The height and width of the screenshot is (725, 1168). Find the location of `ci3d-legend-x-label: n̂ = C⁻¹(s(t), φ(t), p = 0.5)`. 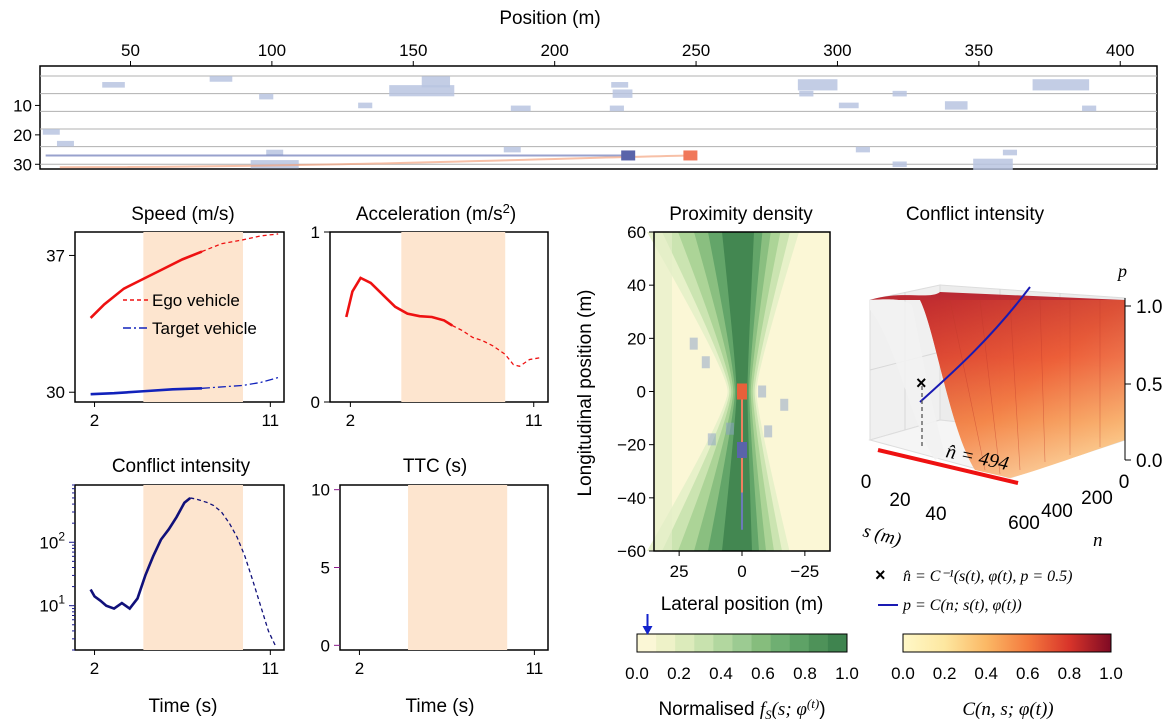

ci3d-legend-x-label: n̂ = C⁻¹(s(t), φ(t), p = 0.5) is located at coordinates (987, 576).